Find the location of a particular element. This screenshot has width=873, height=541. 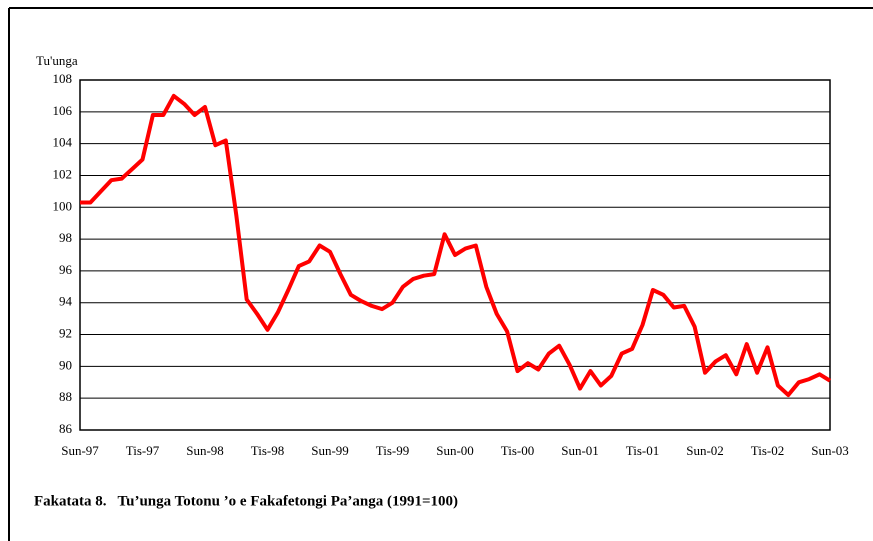

y-tick-label: 100 is located at coordinates (63, 205).